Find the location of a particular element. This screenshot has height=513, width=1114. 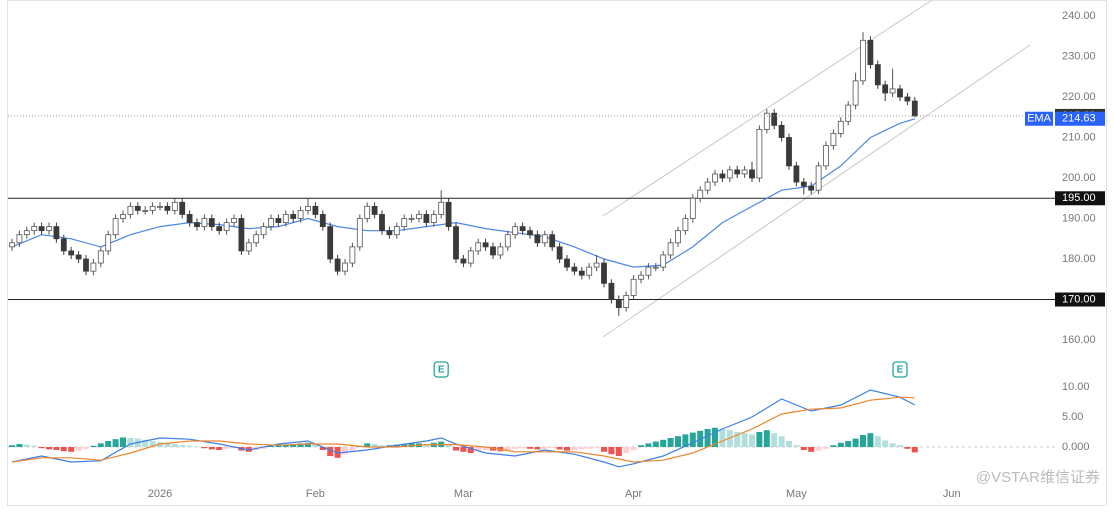

ema-tag-name: EMA is located at coordinates (1039, 119).